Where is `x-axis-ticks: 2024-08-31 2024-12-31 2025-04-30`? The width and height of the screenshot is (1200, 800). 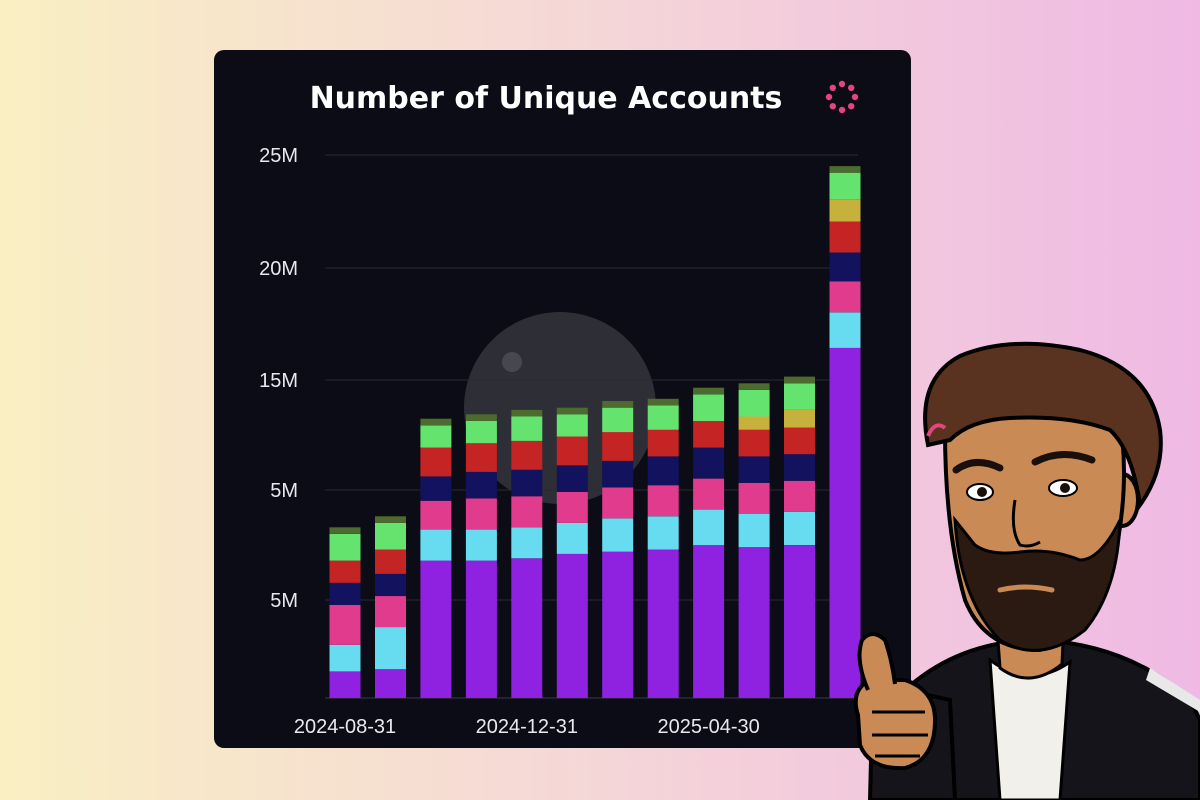 x-axis-ticks: 2024-08-31 2024-12-31 2025-04-30 is located at coordinates (527, 727).